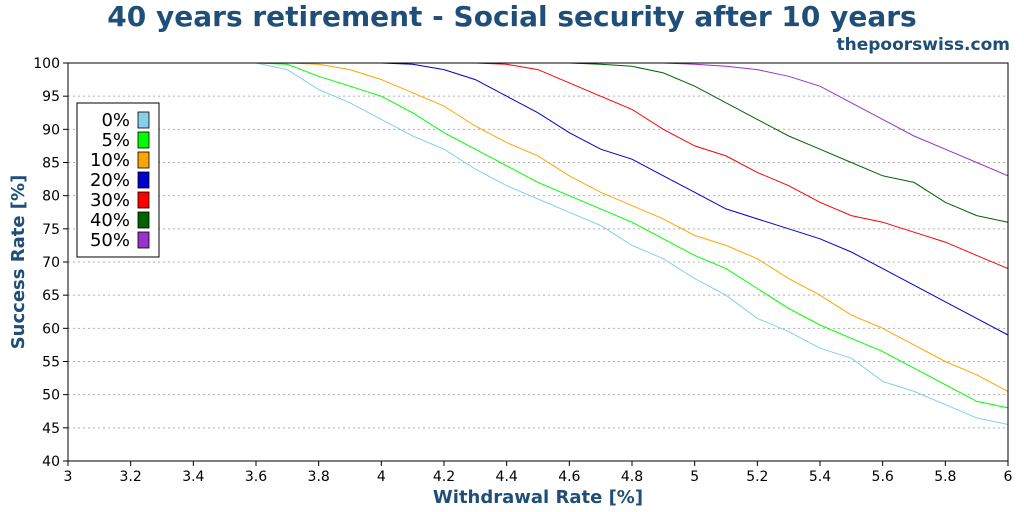  I want to click on x-tick-label: 3.2, so click(131, 477).